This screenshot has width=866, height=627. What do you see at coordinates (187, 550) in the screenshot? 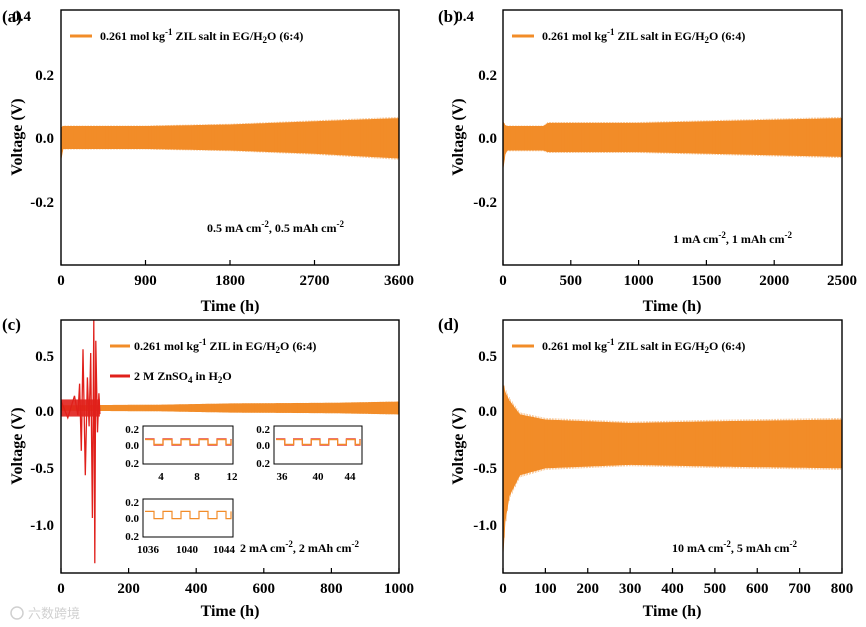
I see `inset-x-tick: 1040` at bounding box center [187, 550].